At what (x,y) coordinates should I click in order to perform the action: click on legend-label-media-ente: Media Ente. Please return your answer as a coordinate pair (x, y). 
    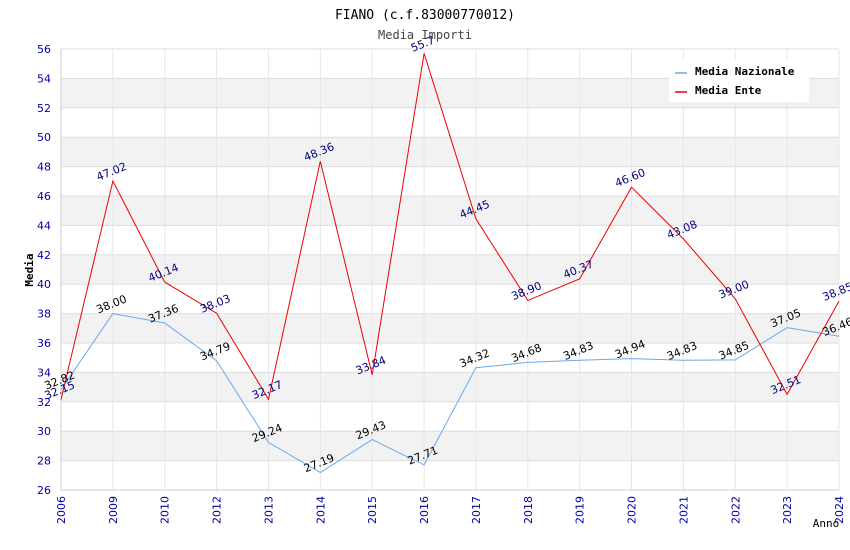
    Looking at the image, I should click on (728, 90).